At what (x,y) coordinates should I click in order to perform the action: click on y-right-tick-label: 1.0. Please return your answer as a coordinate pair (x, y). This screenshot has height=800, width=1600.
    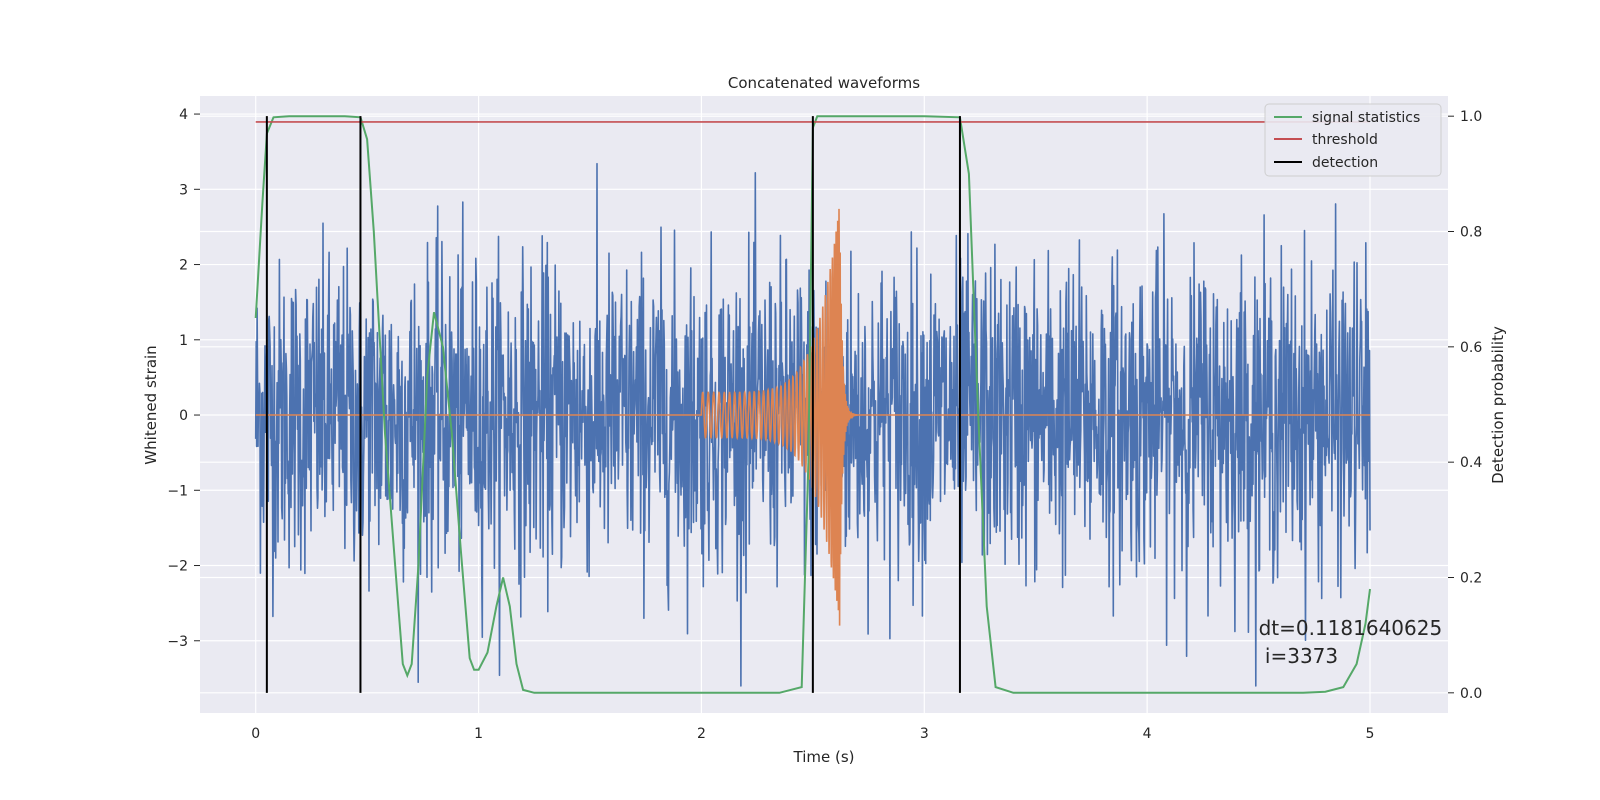
    Looking at the image, I should click on (1471, 117).